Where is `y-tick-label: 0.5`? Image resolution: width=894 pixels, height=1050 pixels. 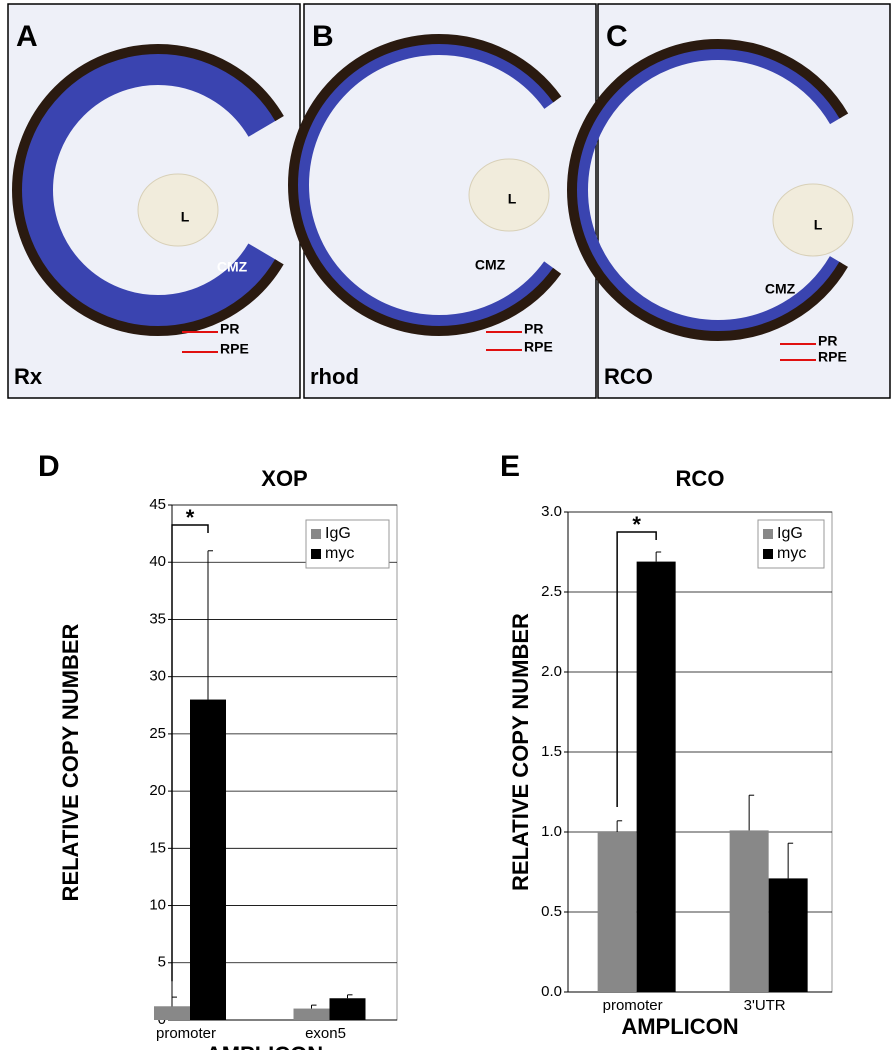
y-tick-label: 0.5 is located at coordinates (551, 911).